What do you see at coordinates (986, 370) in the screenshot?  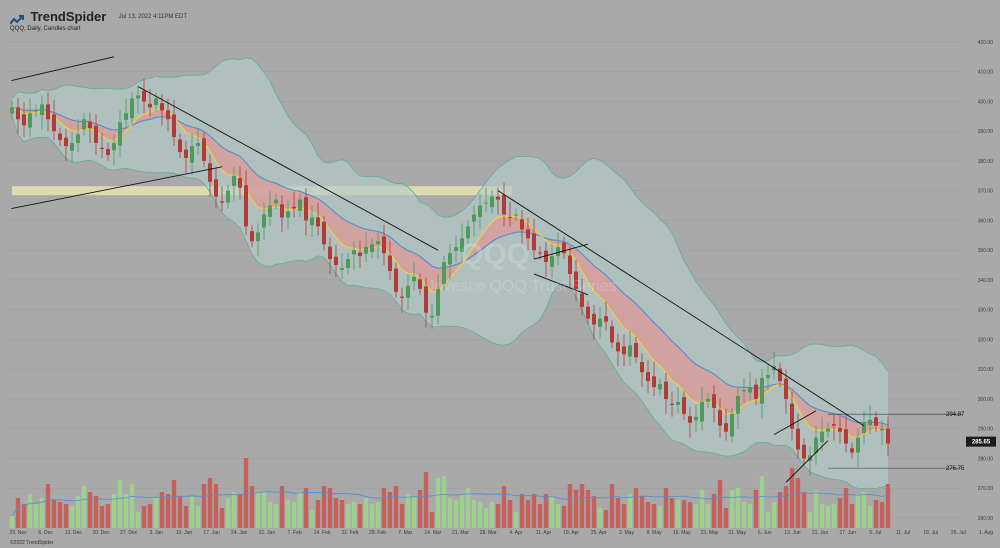 I see `price-tick-label: 310.00` at bounding box center [986, 370].